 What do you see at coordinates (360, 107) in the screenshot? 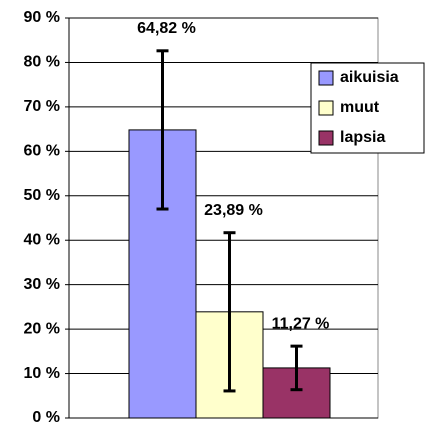
I see `legend-label: muut` at bounding box center [360, 107].